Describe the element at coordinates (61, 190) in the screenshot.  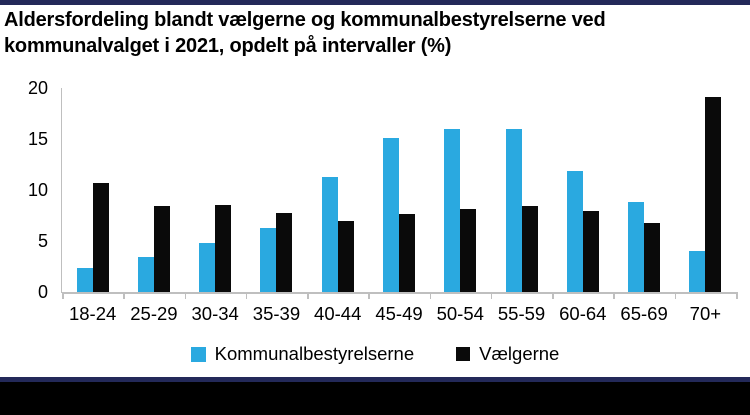
I see `y-axis-line` at that location.